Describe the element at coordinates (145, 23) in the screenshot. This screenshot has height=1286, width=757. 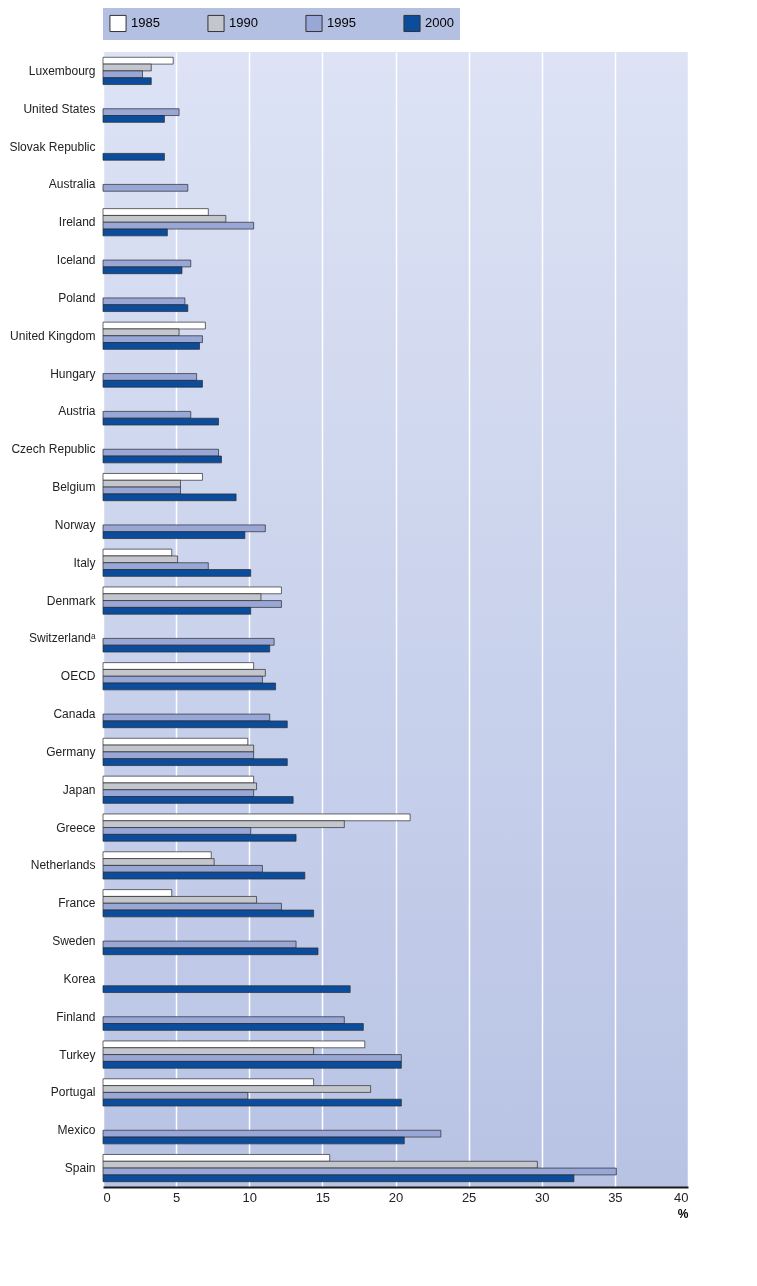
I see `legend-label: 1985` at that location.